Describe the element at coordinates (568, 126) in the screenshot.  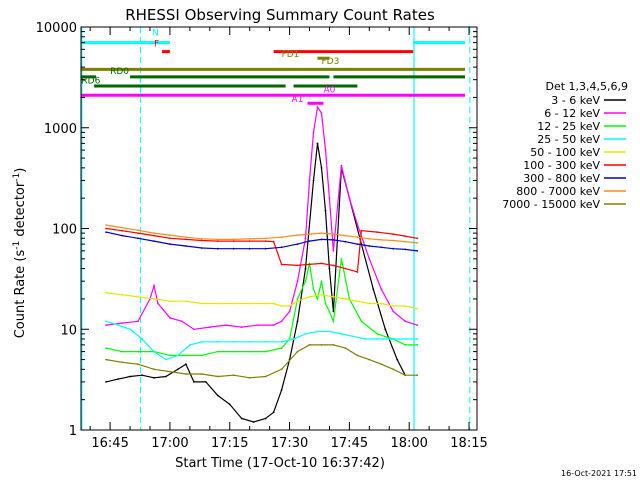
I see `legend-label-2: 12 - 25 keV` at that location.